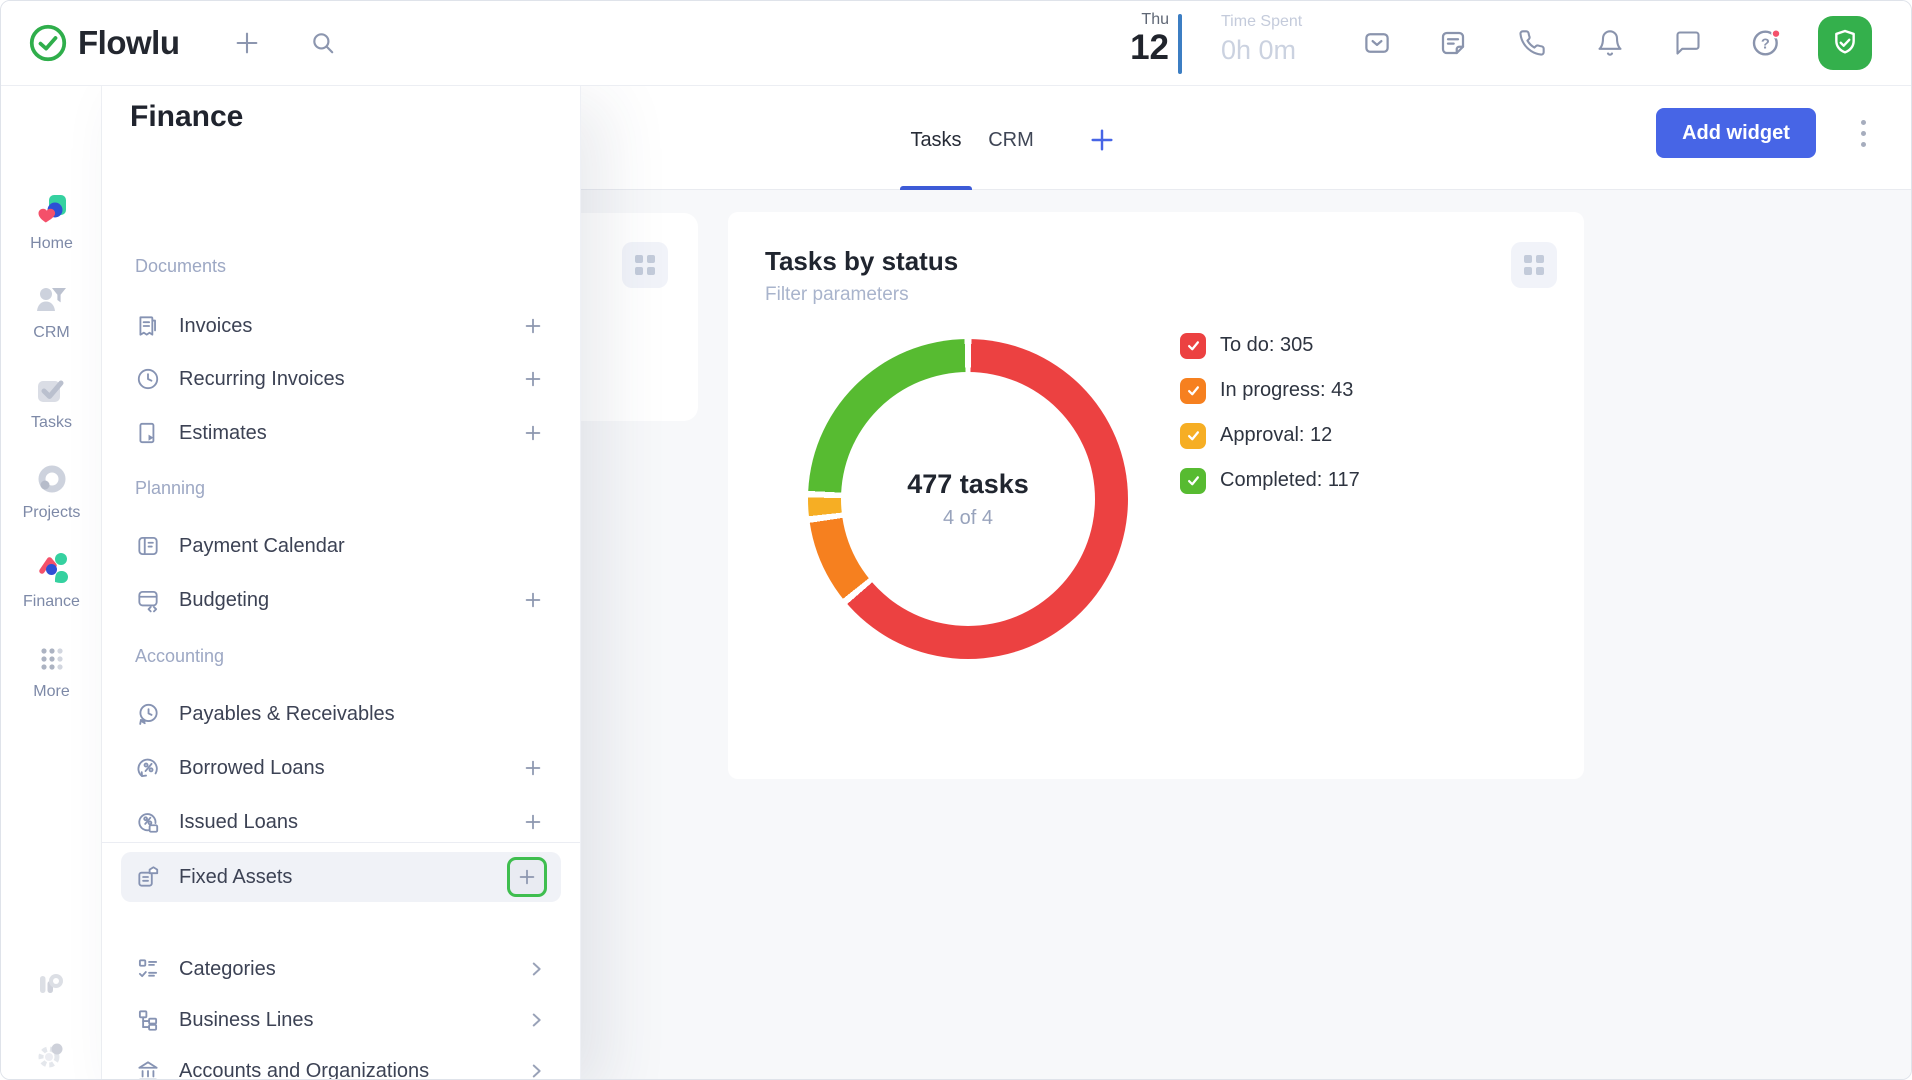 This screenshot has width=1912, height=1080. What do you see at coordinates (170, 488) in the screenshot?
I see `section-header-planning: Planning` at bounding box center [170, 488].